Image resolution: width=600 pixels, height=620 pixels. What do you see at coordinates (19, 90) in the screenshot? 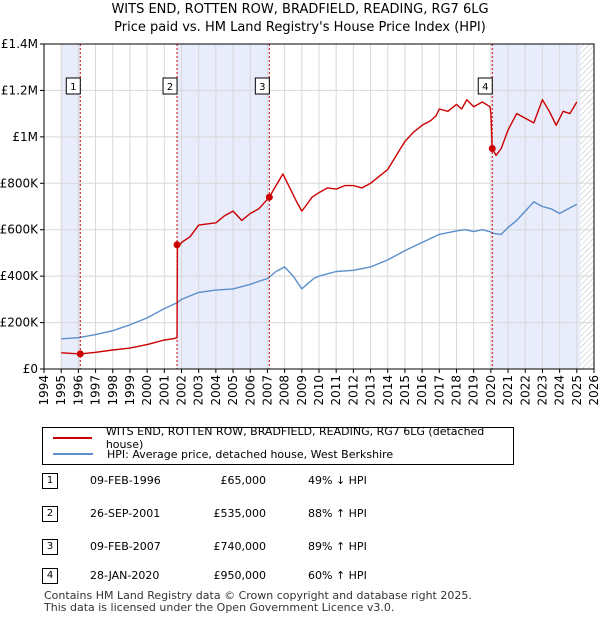
I see `y-tick-label: £1.2M` at bounding box center [19, 90].